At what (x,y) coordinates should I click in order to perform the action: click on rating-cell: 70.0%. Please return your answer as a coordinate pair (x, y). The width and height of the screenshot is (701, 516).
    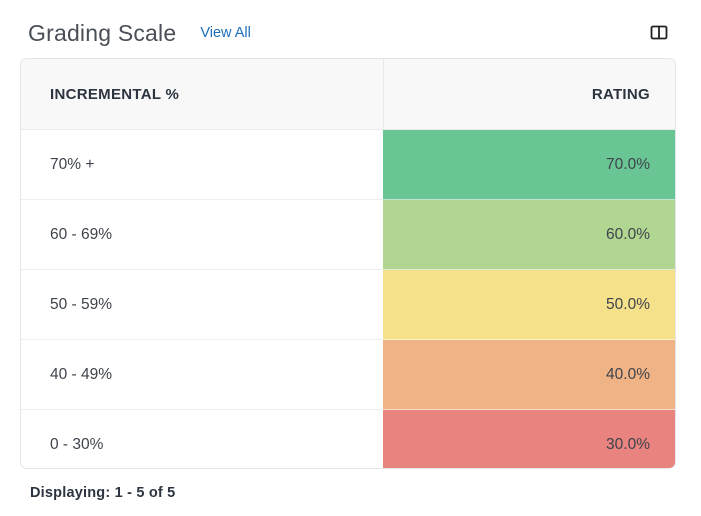
    Looking at the image, I should click on (529, 164).